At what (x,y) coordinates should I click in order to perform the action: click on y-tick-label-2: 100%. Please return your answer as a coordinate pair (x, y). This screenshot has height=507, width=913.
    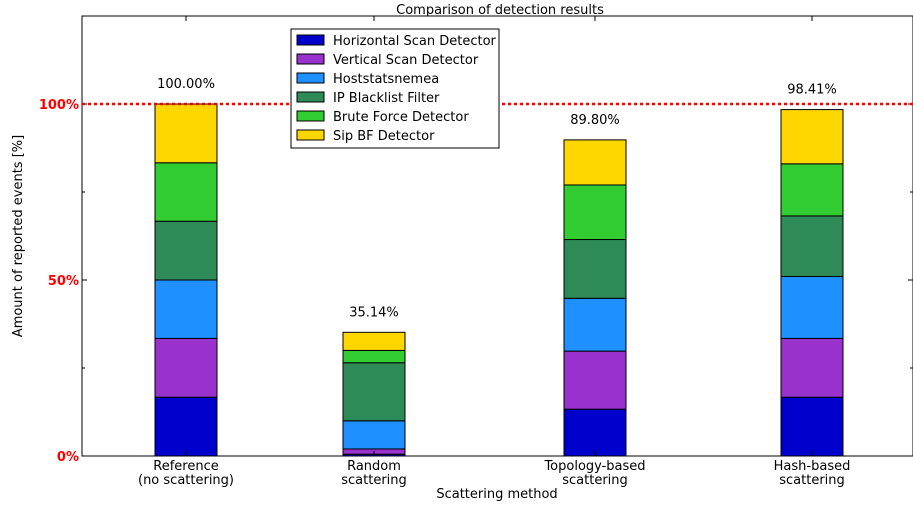
    Looking at the image, I should click on (59, 105).